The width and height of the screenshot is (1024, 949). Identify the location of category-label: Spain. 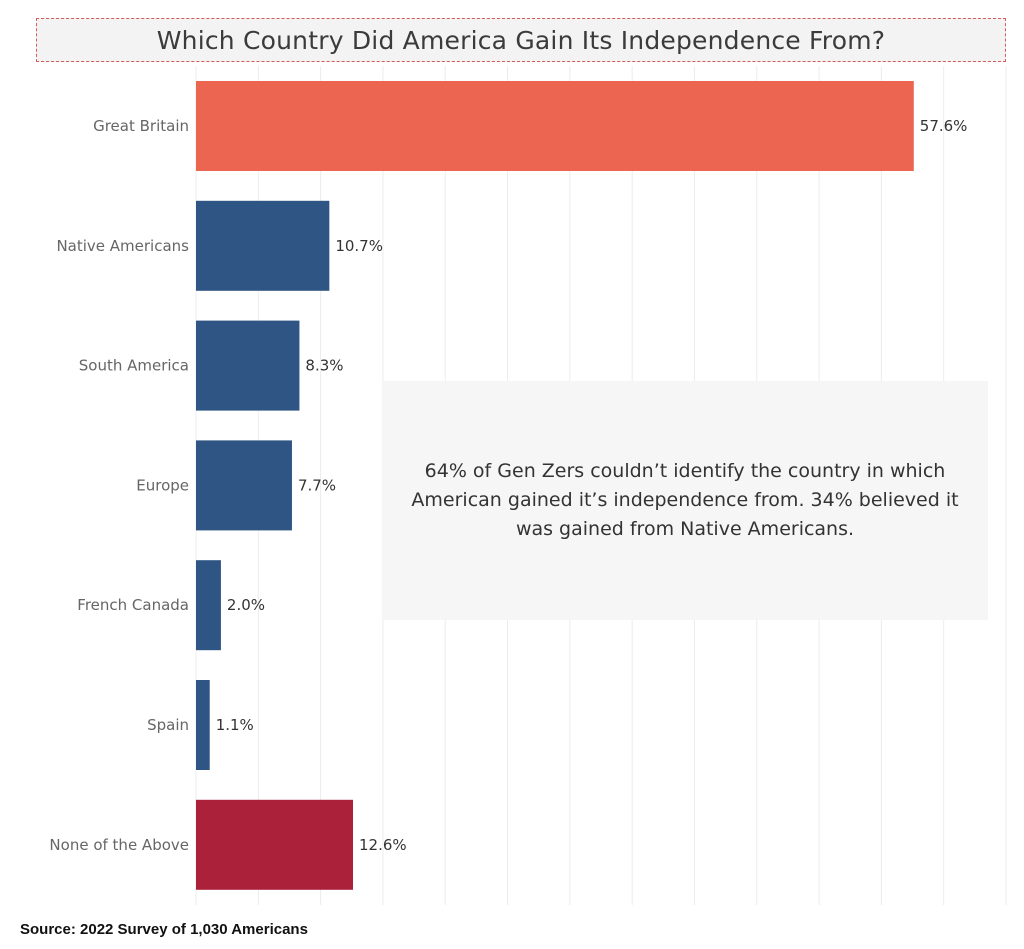
(168, 725).